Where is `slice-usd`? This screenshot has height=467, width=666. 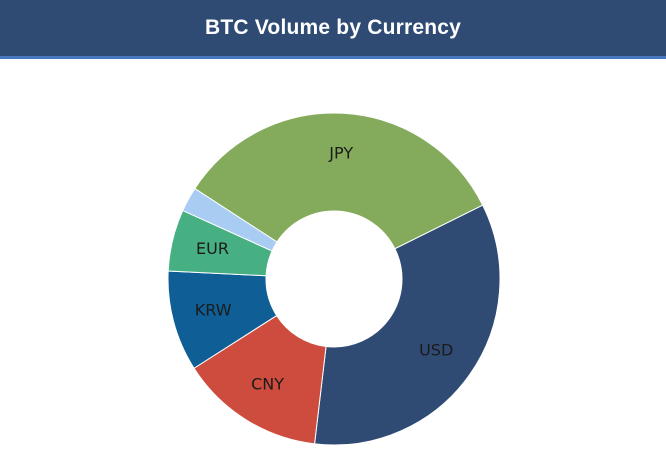 slice-usd is located at coordinates (407, 325).